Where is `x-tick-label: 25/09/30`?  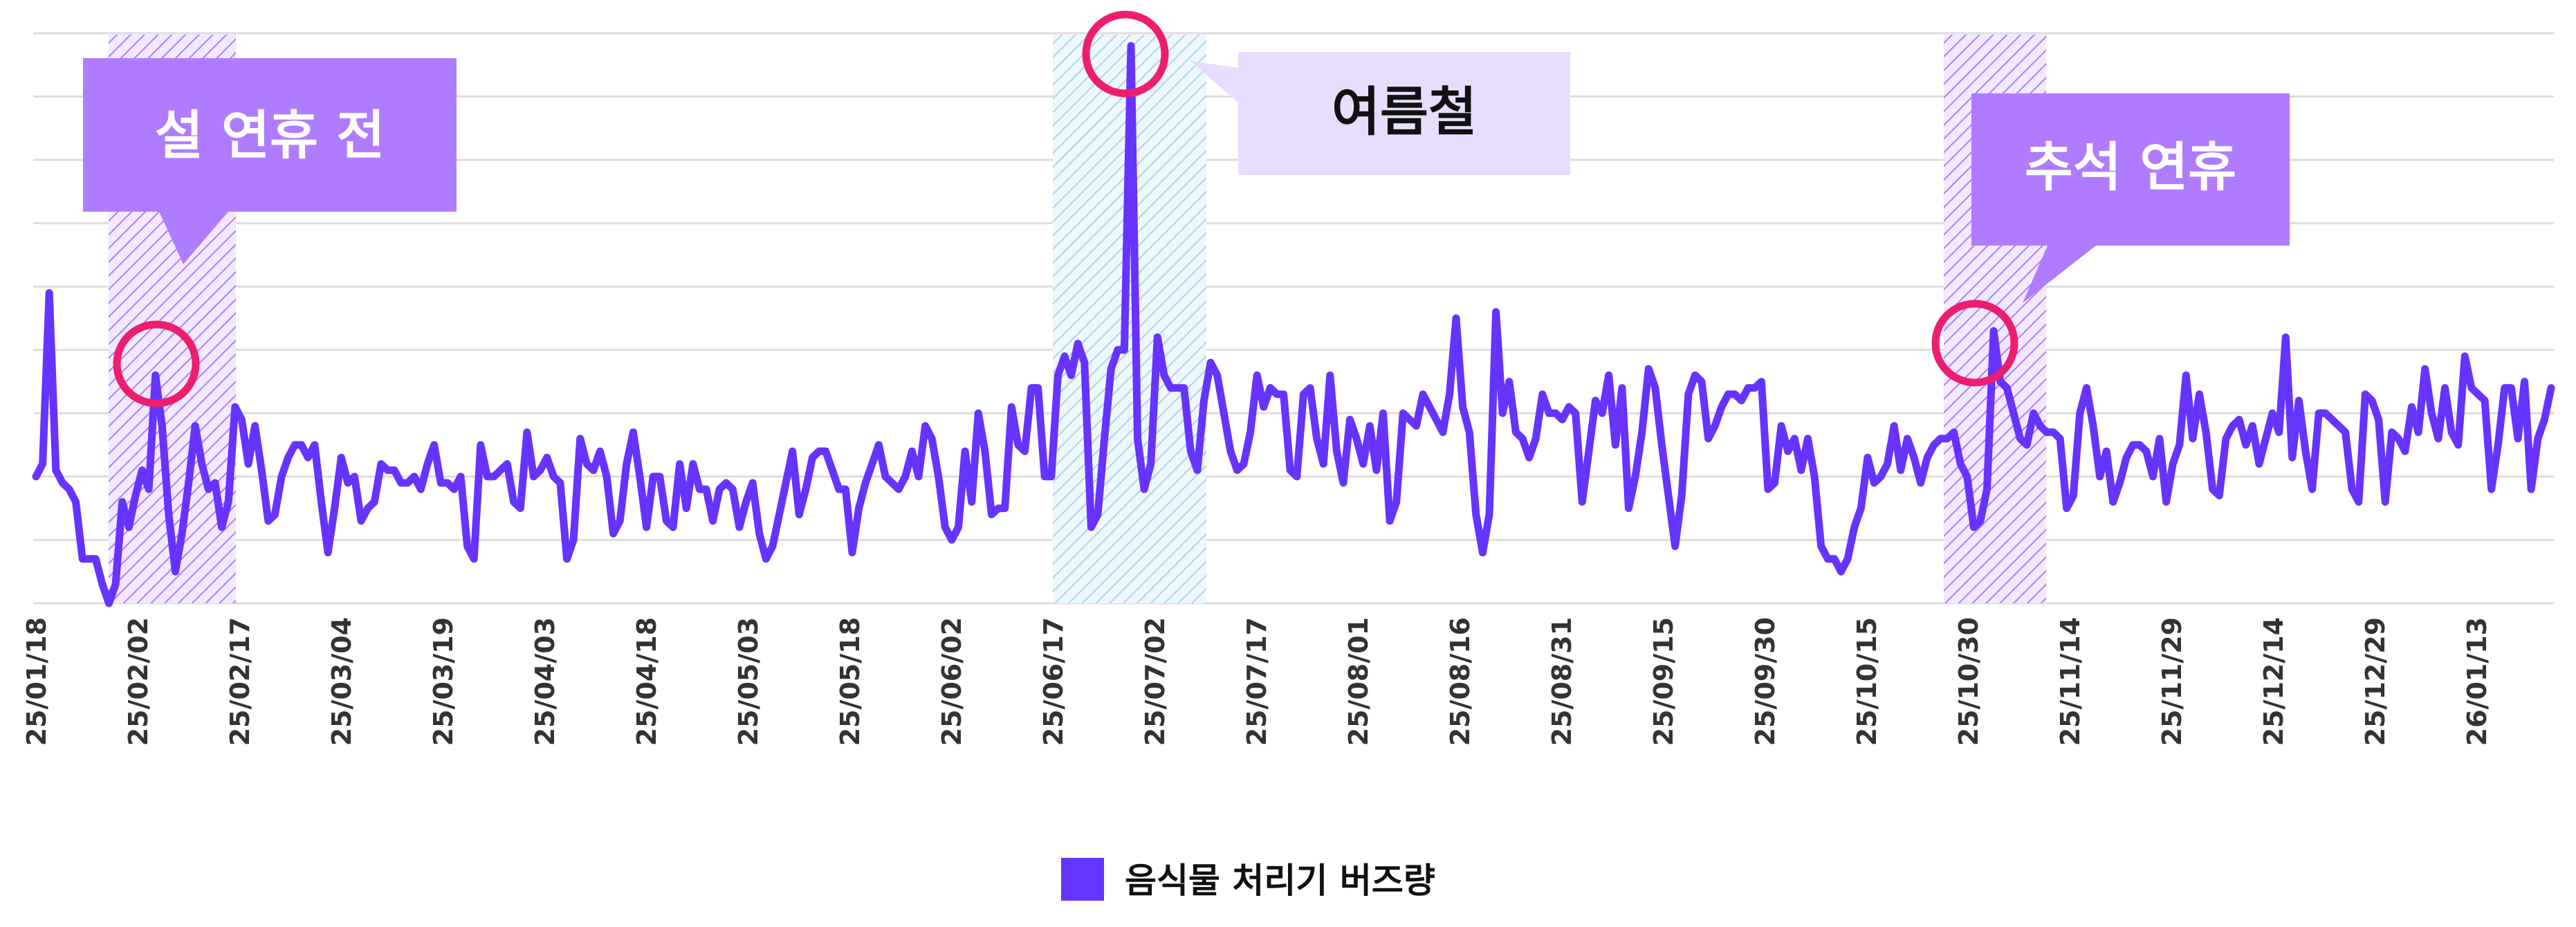
x-tick-label: 25/09/30 is located at coordinates (1765, 681).